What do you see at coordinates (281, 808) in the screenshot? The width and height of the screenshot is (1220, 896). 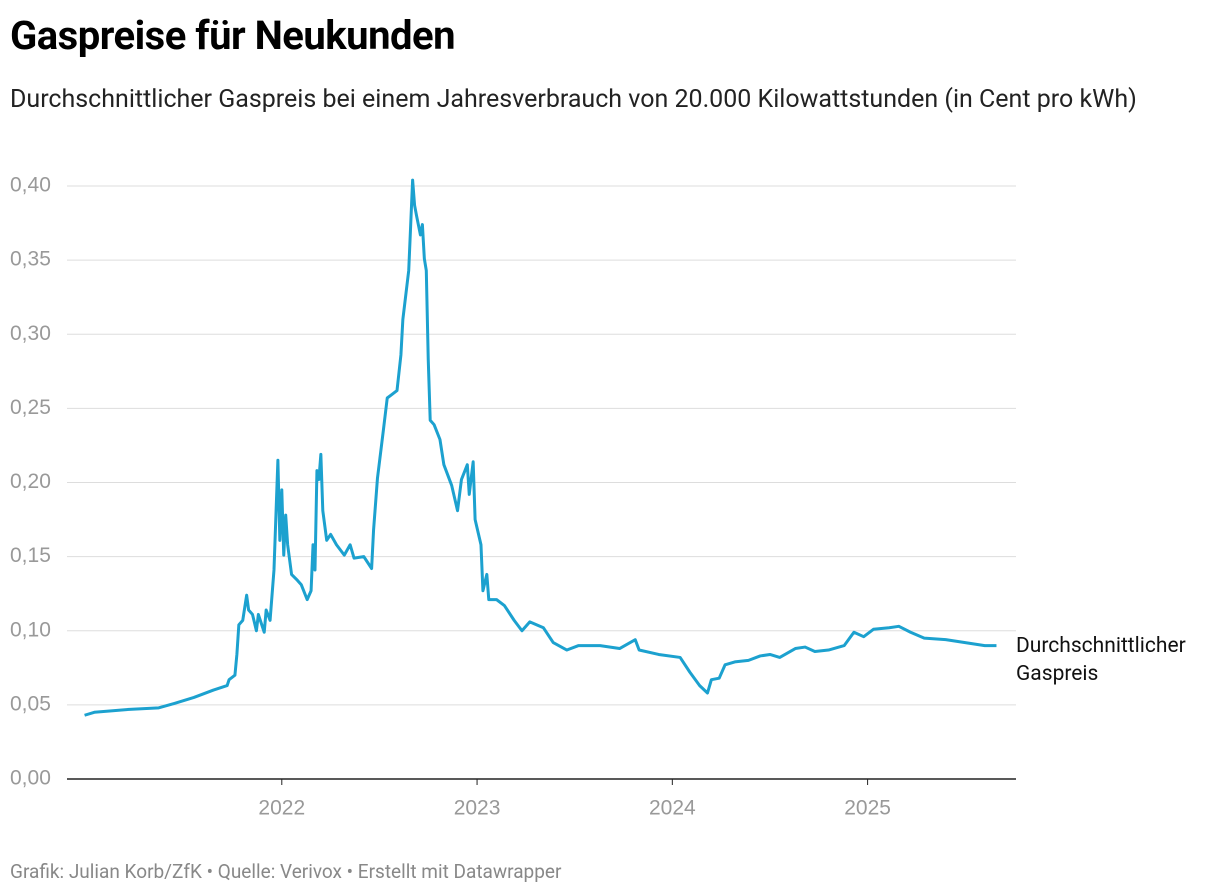 I see `x-tick-label: 2022` at bounding box center [281, 808].